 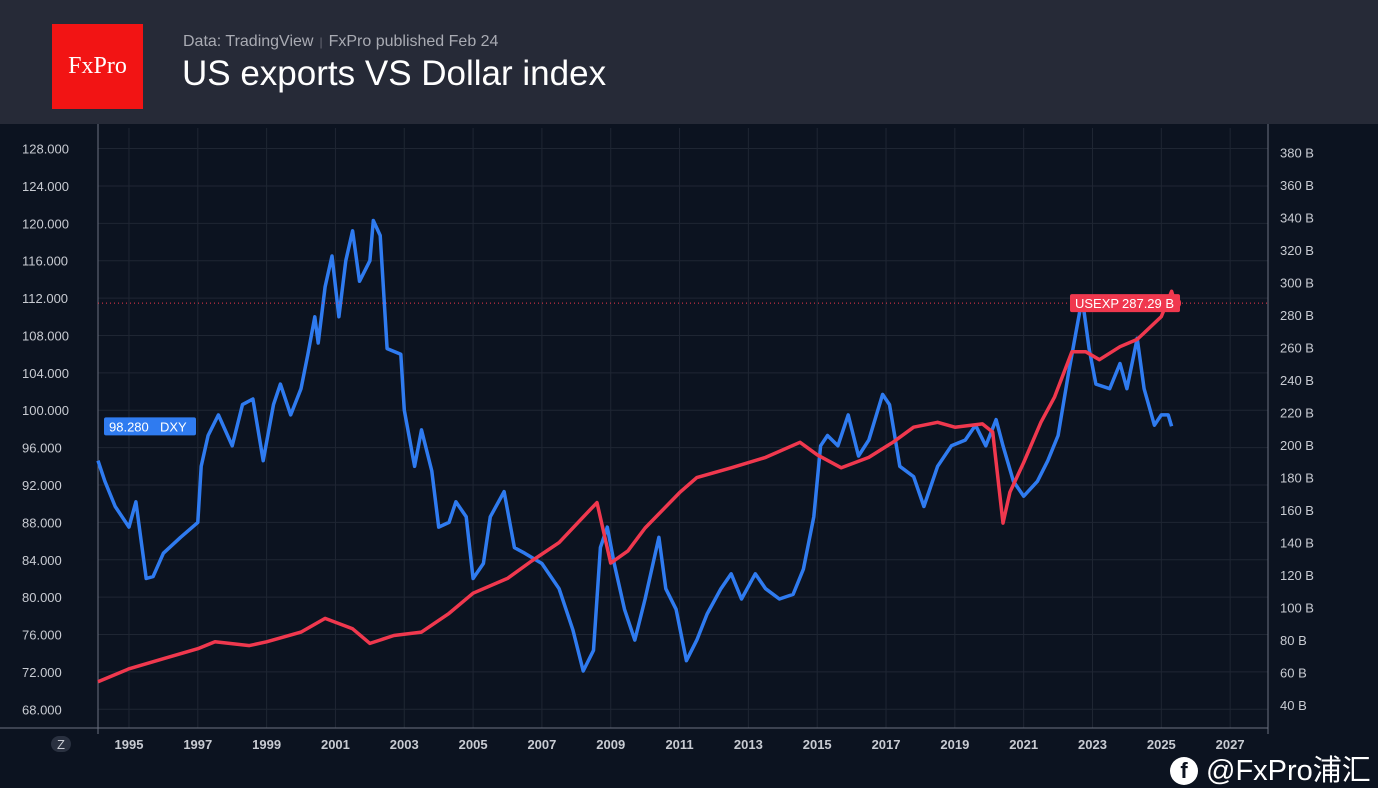 What do you see at coordinates (1297, 152) in the screenshot?
I see `right-tick-label: 380 B` at bounding box center [1297, 152].